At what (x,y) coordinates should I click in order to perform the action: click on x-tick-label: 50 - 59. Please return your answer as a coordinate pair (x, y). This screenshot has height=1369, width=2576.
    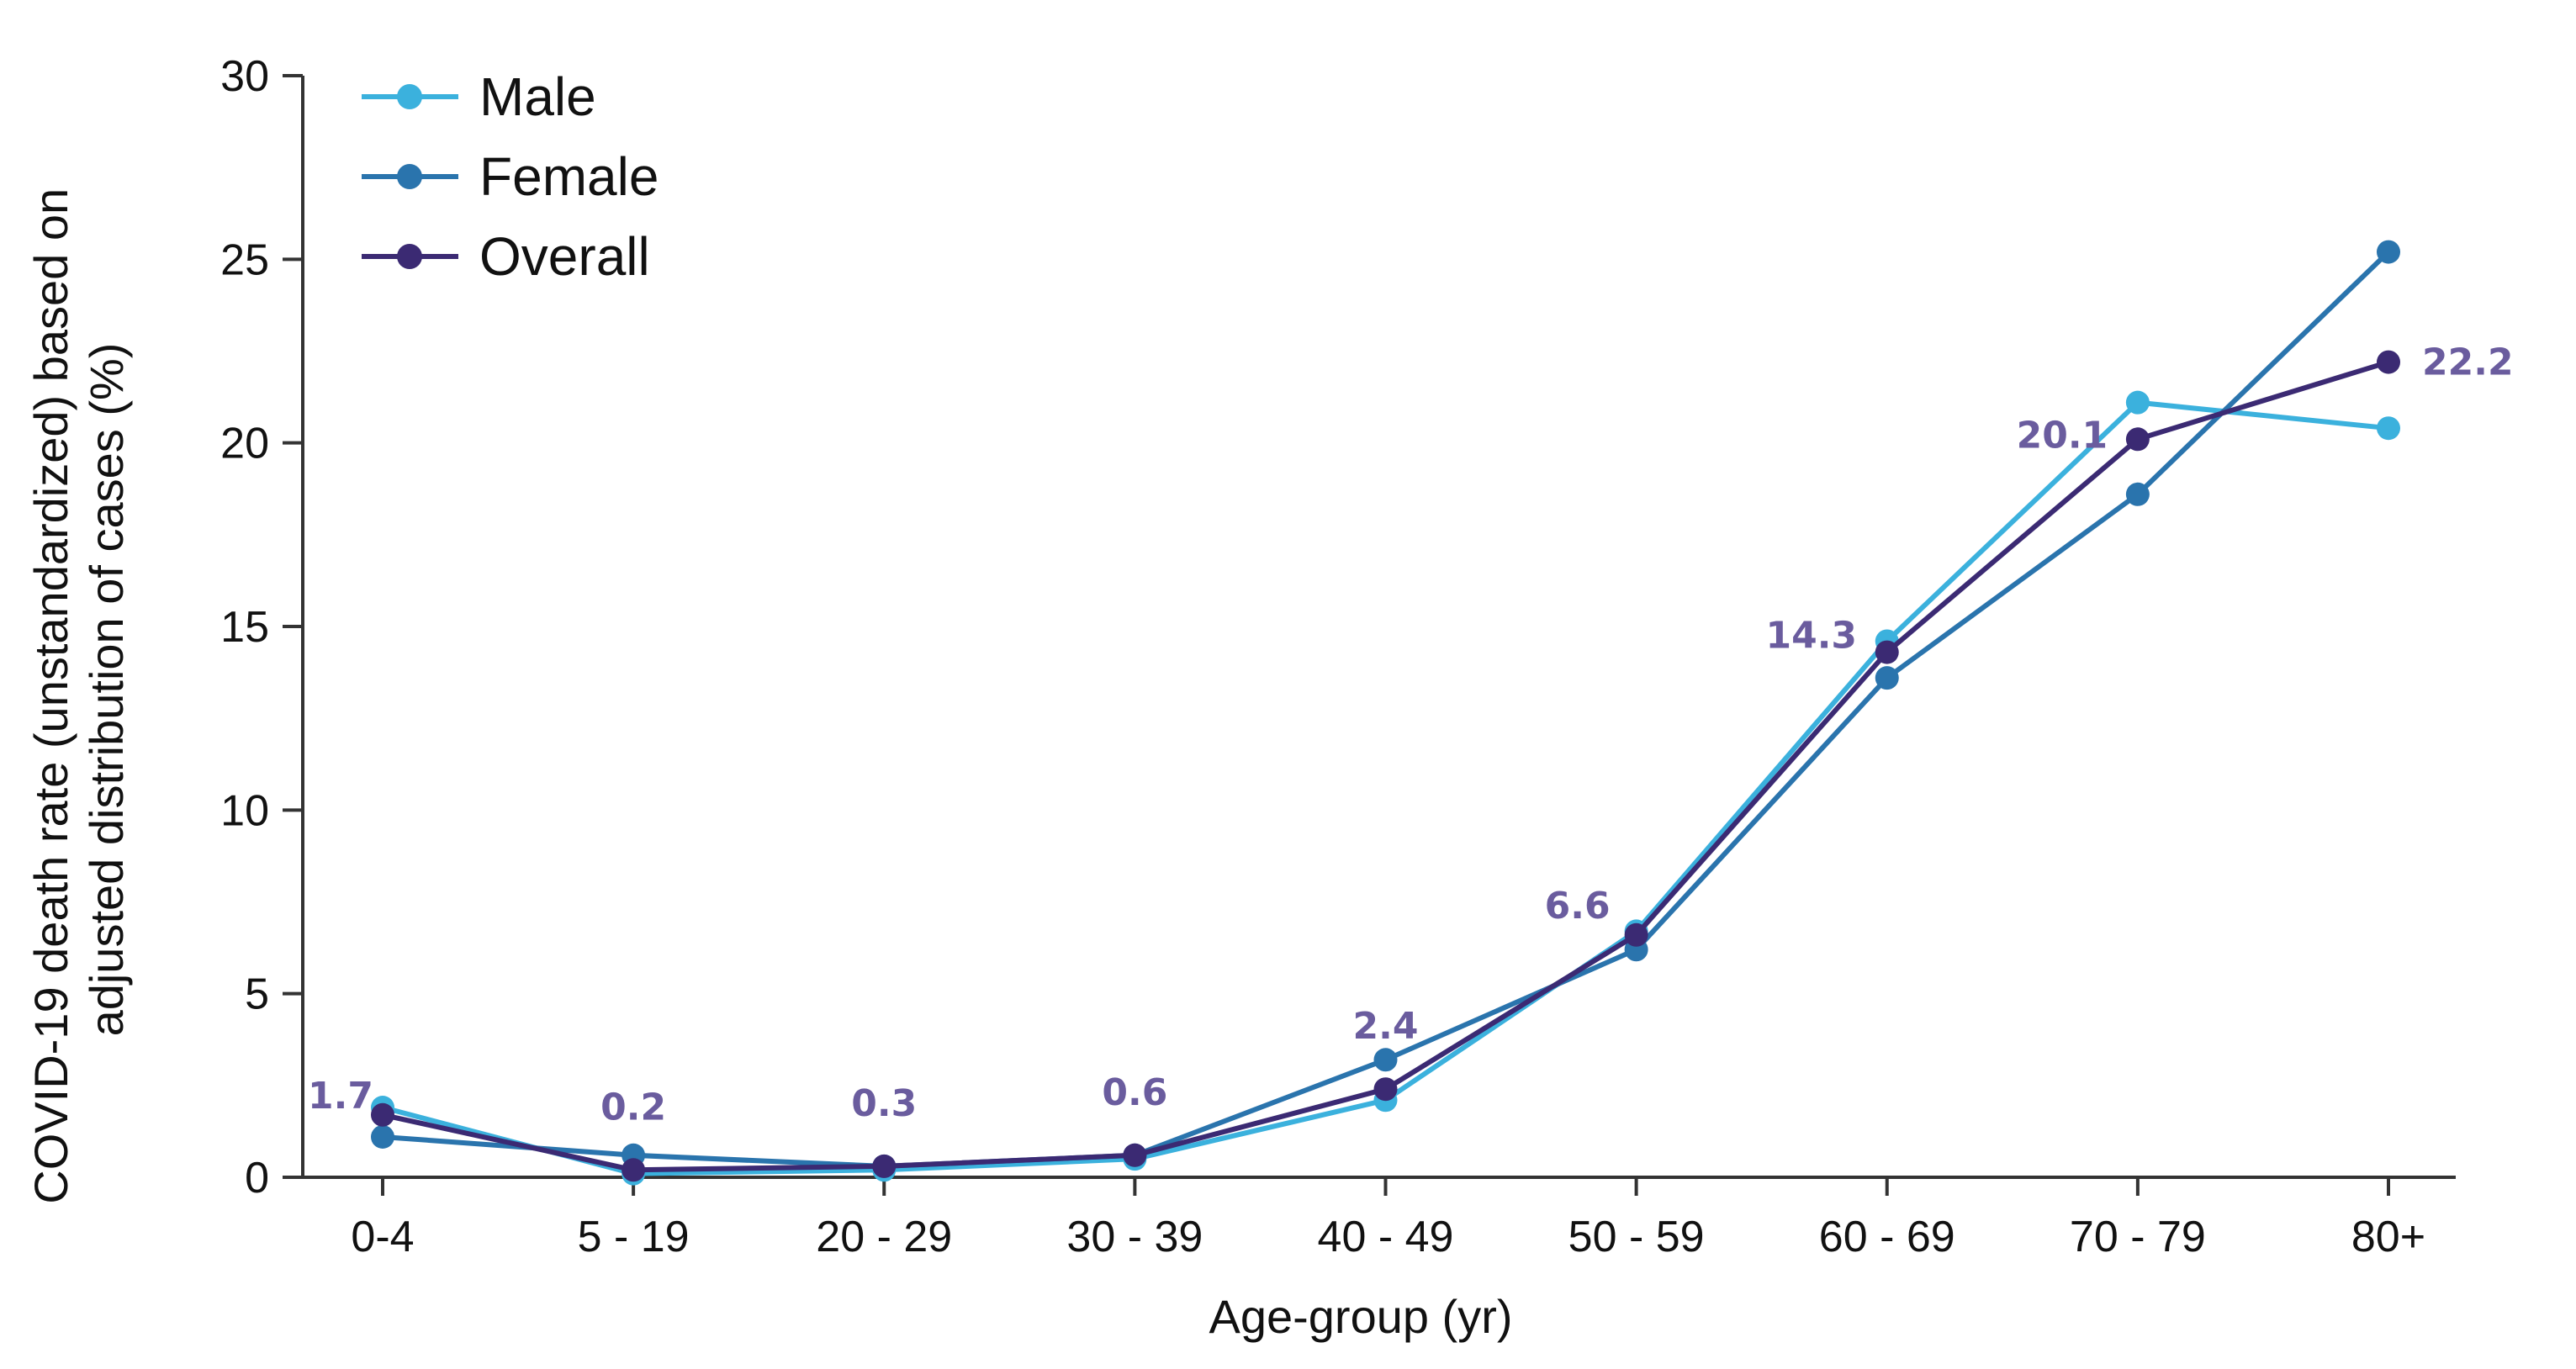
    Looking at the image, I should click on (1636, 1237).